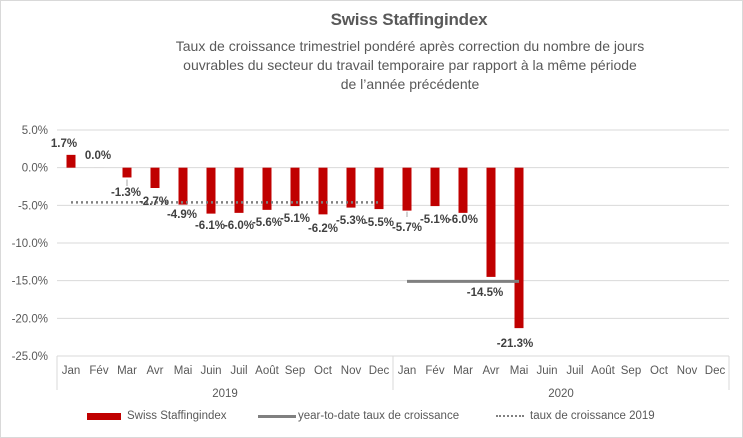 This screenshot has height=438, width=743. What do you see at coordinates (485, 293) in the screenshot?
I see `data-label: -14.5%` at bounding box center [485, 293].